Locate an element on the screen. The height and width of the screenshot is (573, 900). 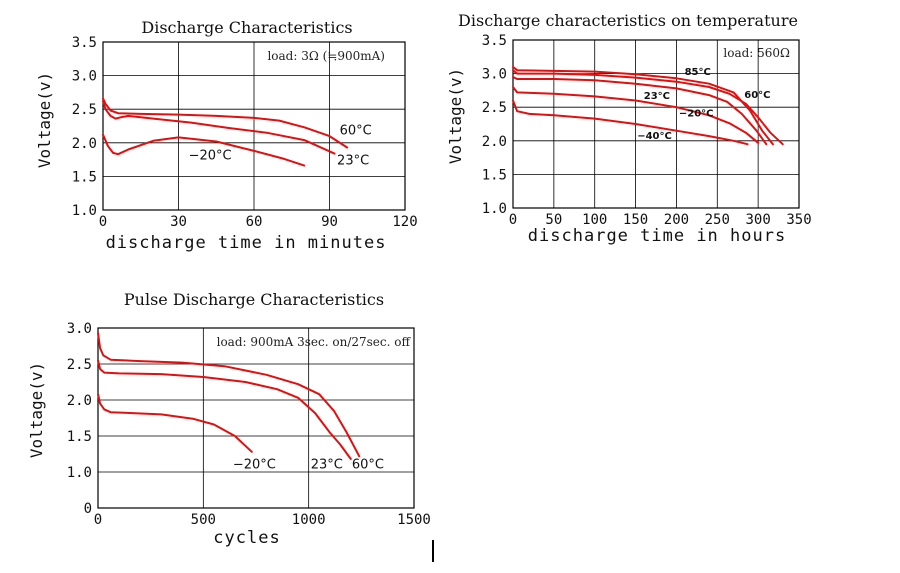
chart-3-load-annotation: load: 900mA 3sec. on/27sec. off is located at coordinates (314, 342).